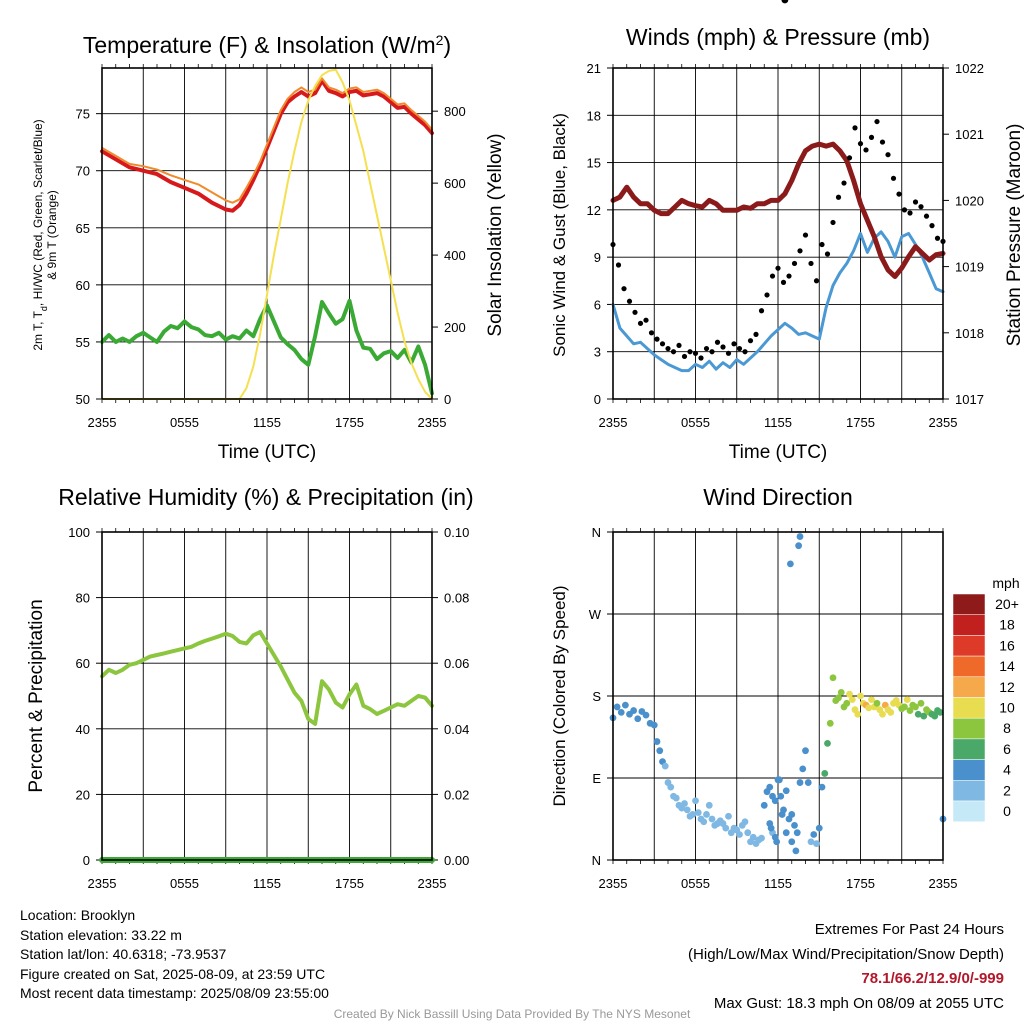 The width and height of the screenshot is (1024, 1024). What do you see at coordinates (695, 422) in the screenshot?
I see `wind-x-tick-label: 0555` at bounding box center [695, 422].